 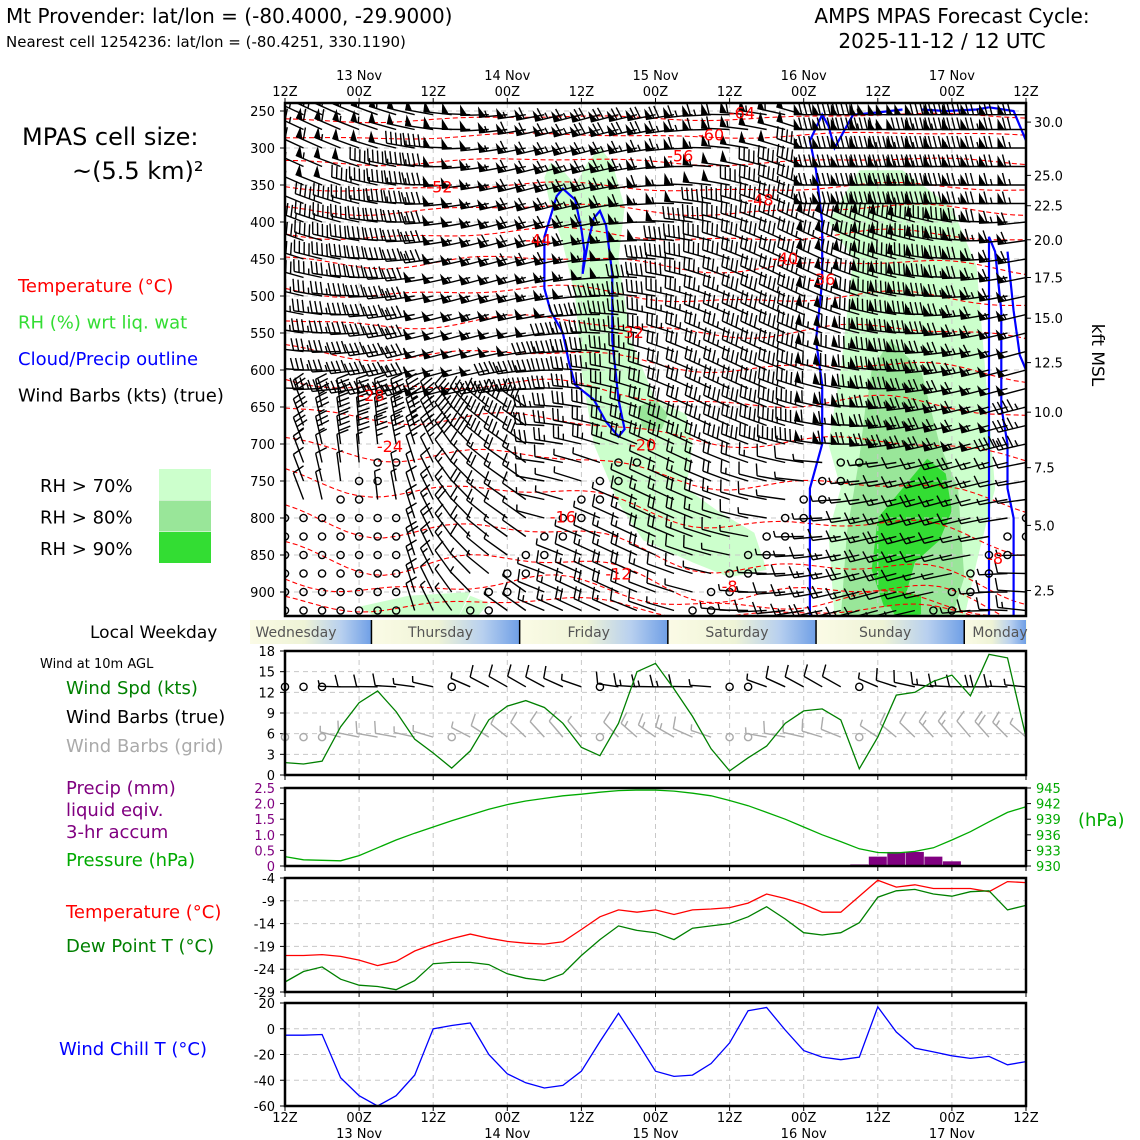 What do you see at coordinates (631, 332) in the screenshot?
I see `temperature-contour-label: -32` at bounding box center [631, 332].